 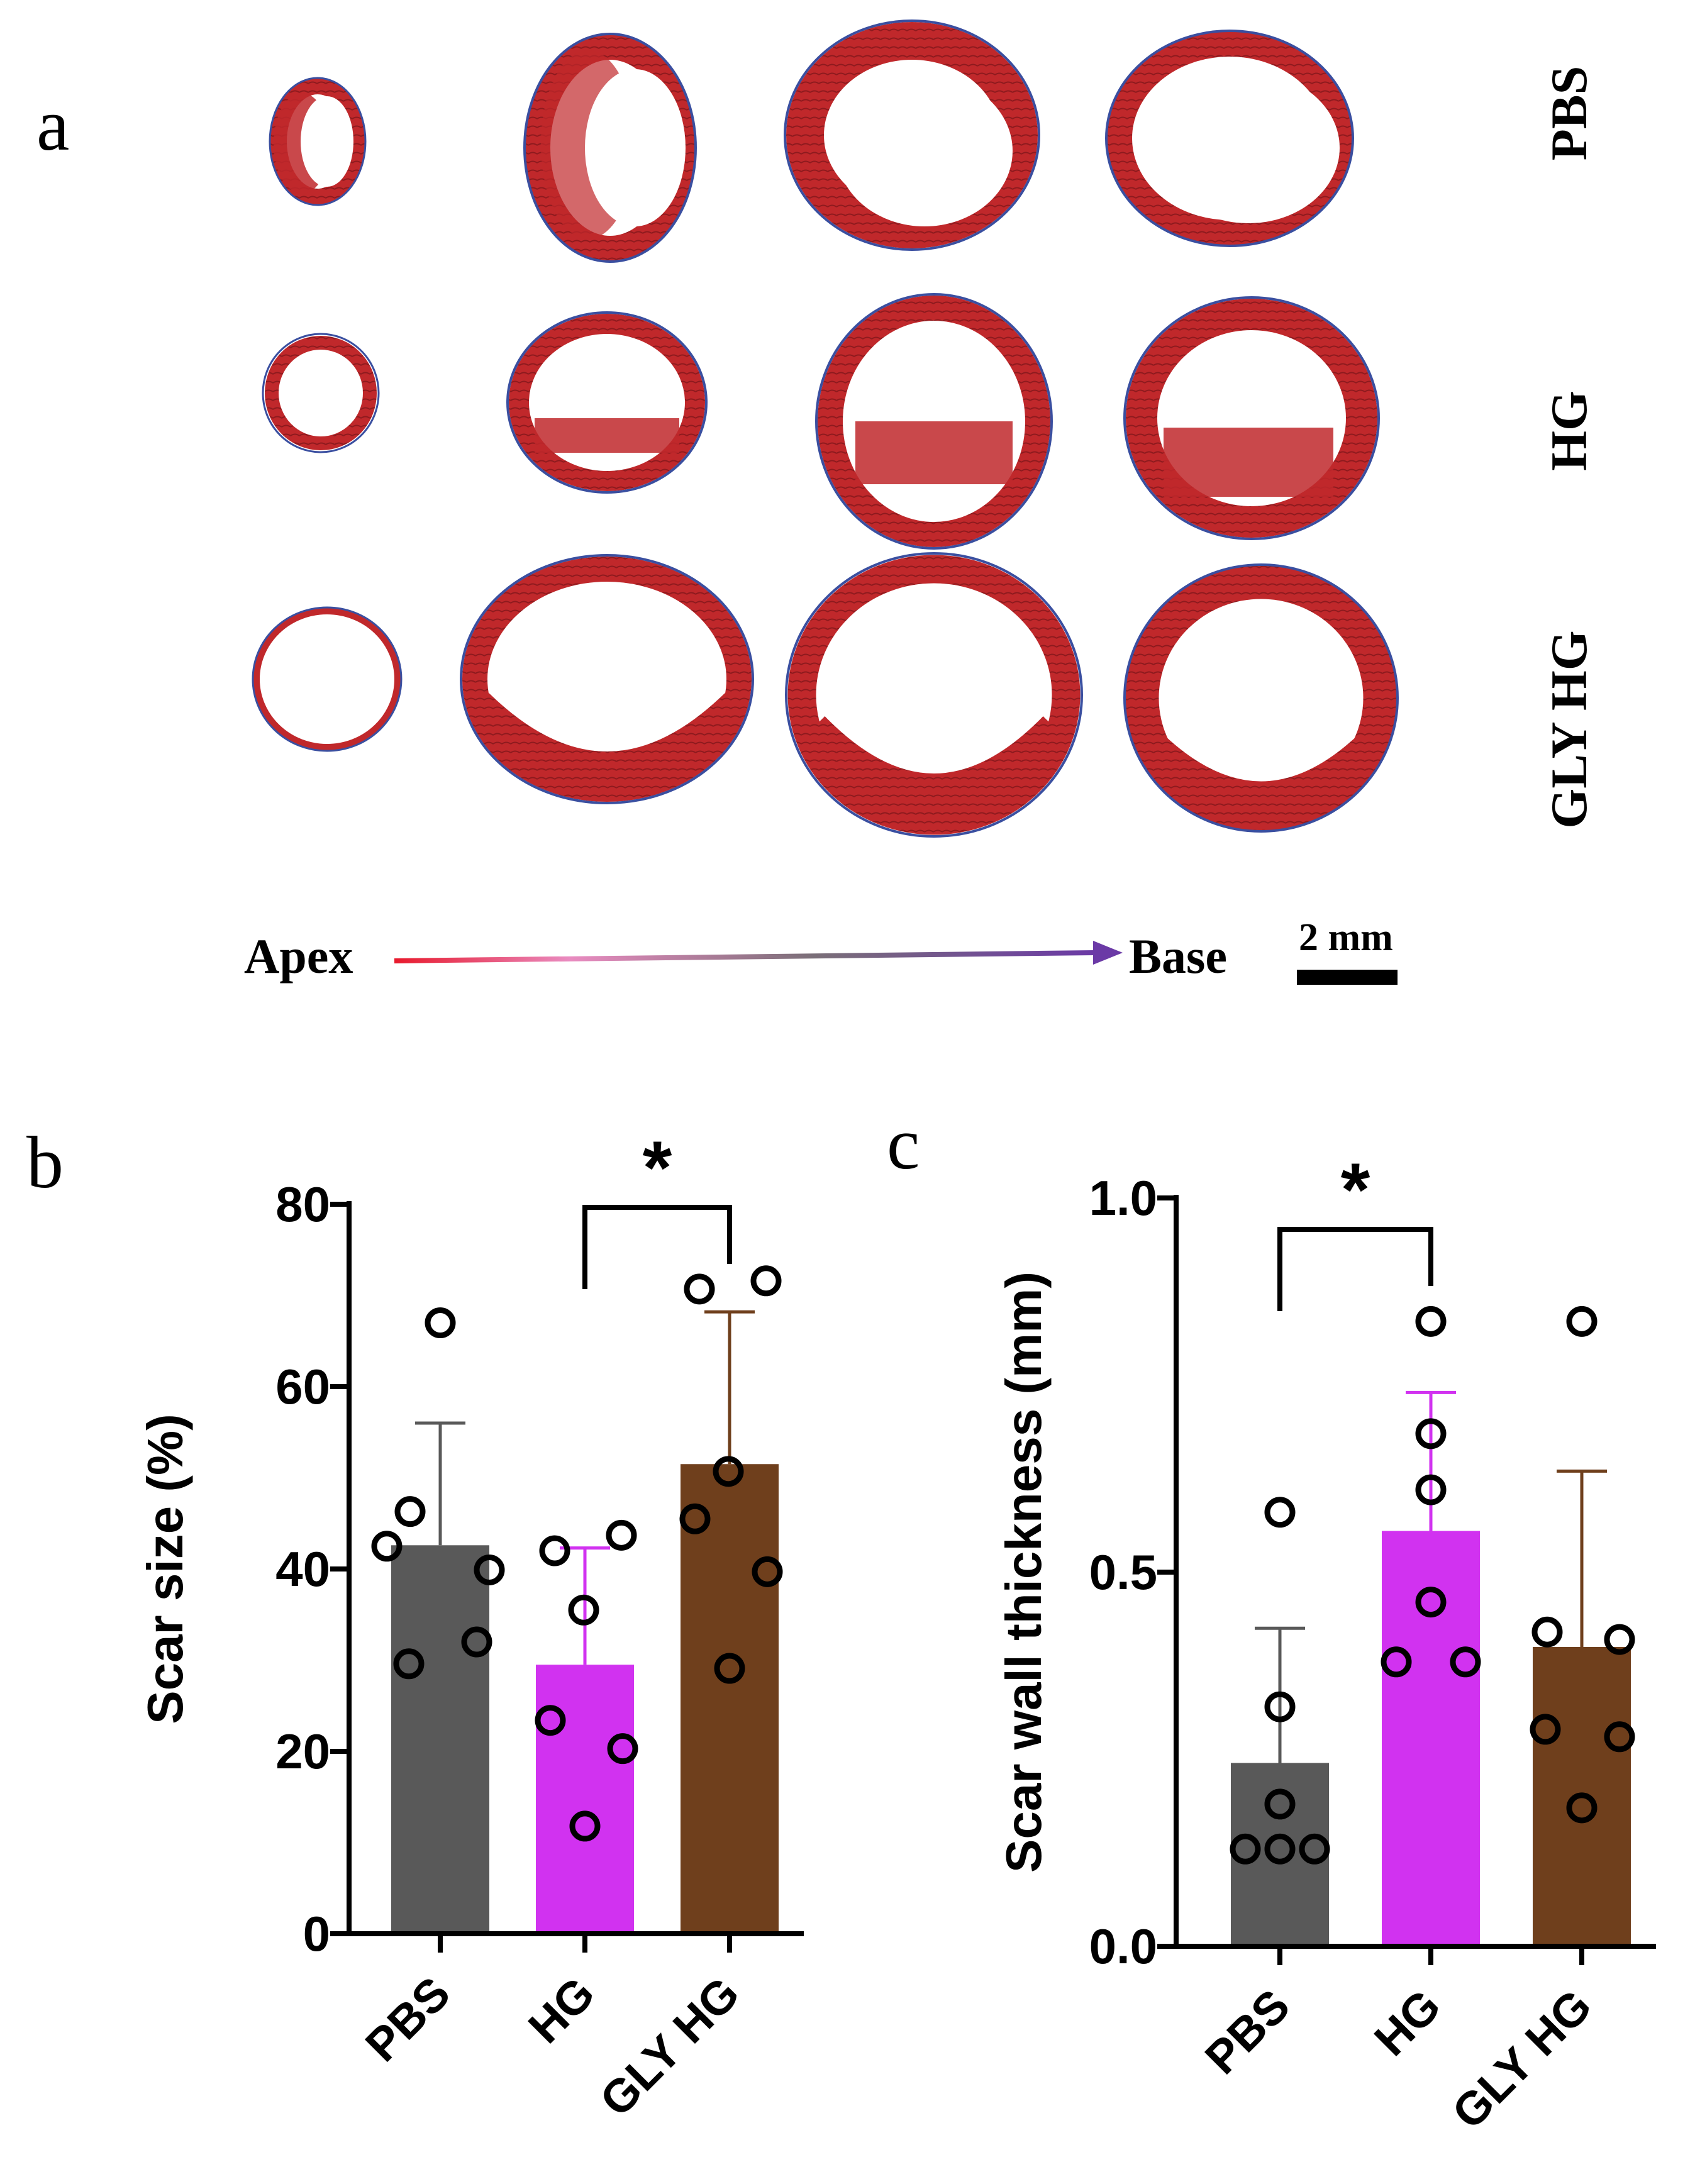 I want to click on y-tick-label: 0, so click(x=316, y=1933).